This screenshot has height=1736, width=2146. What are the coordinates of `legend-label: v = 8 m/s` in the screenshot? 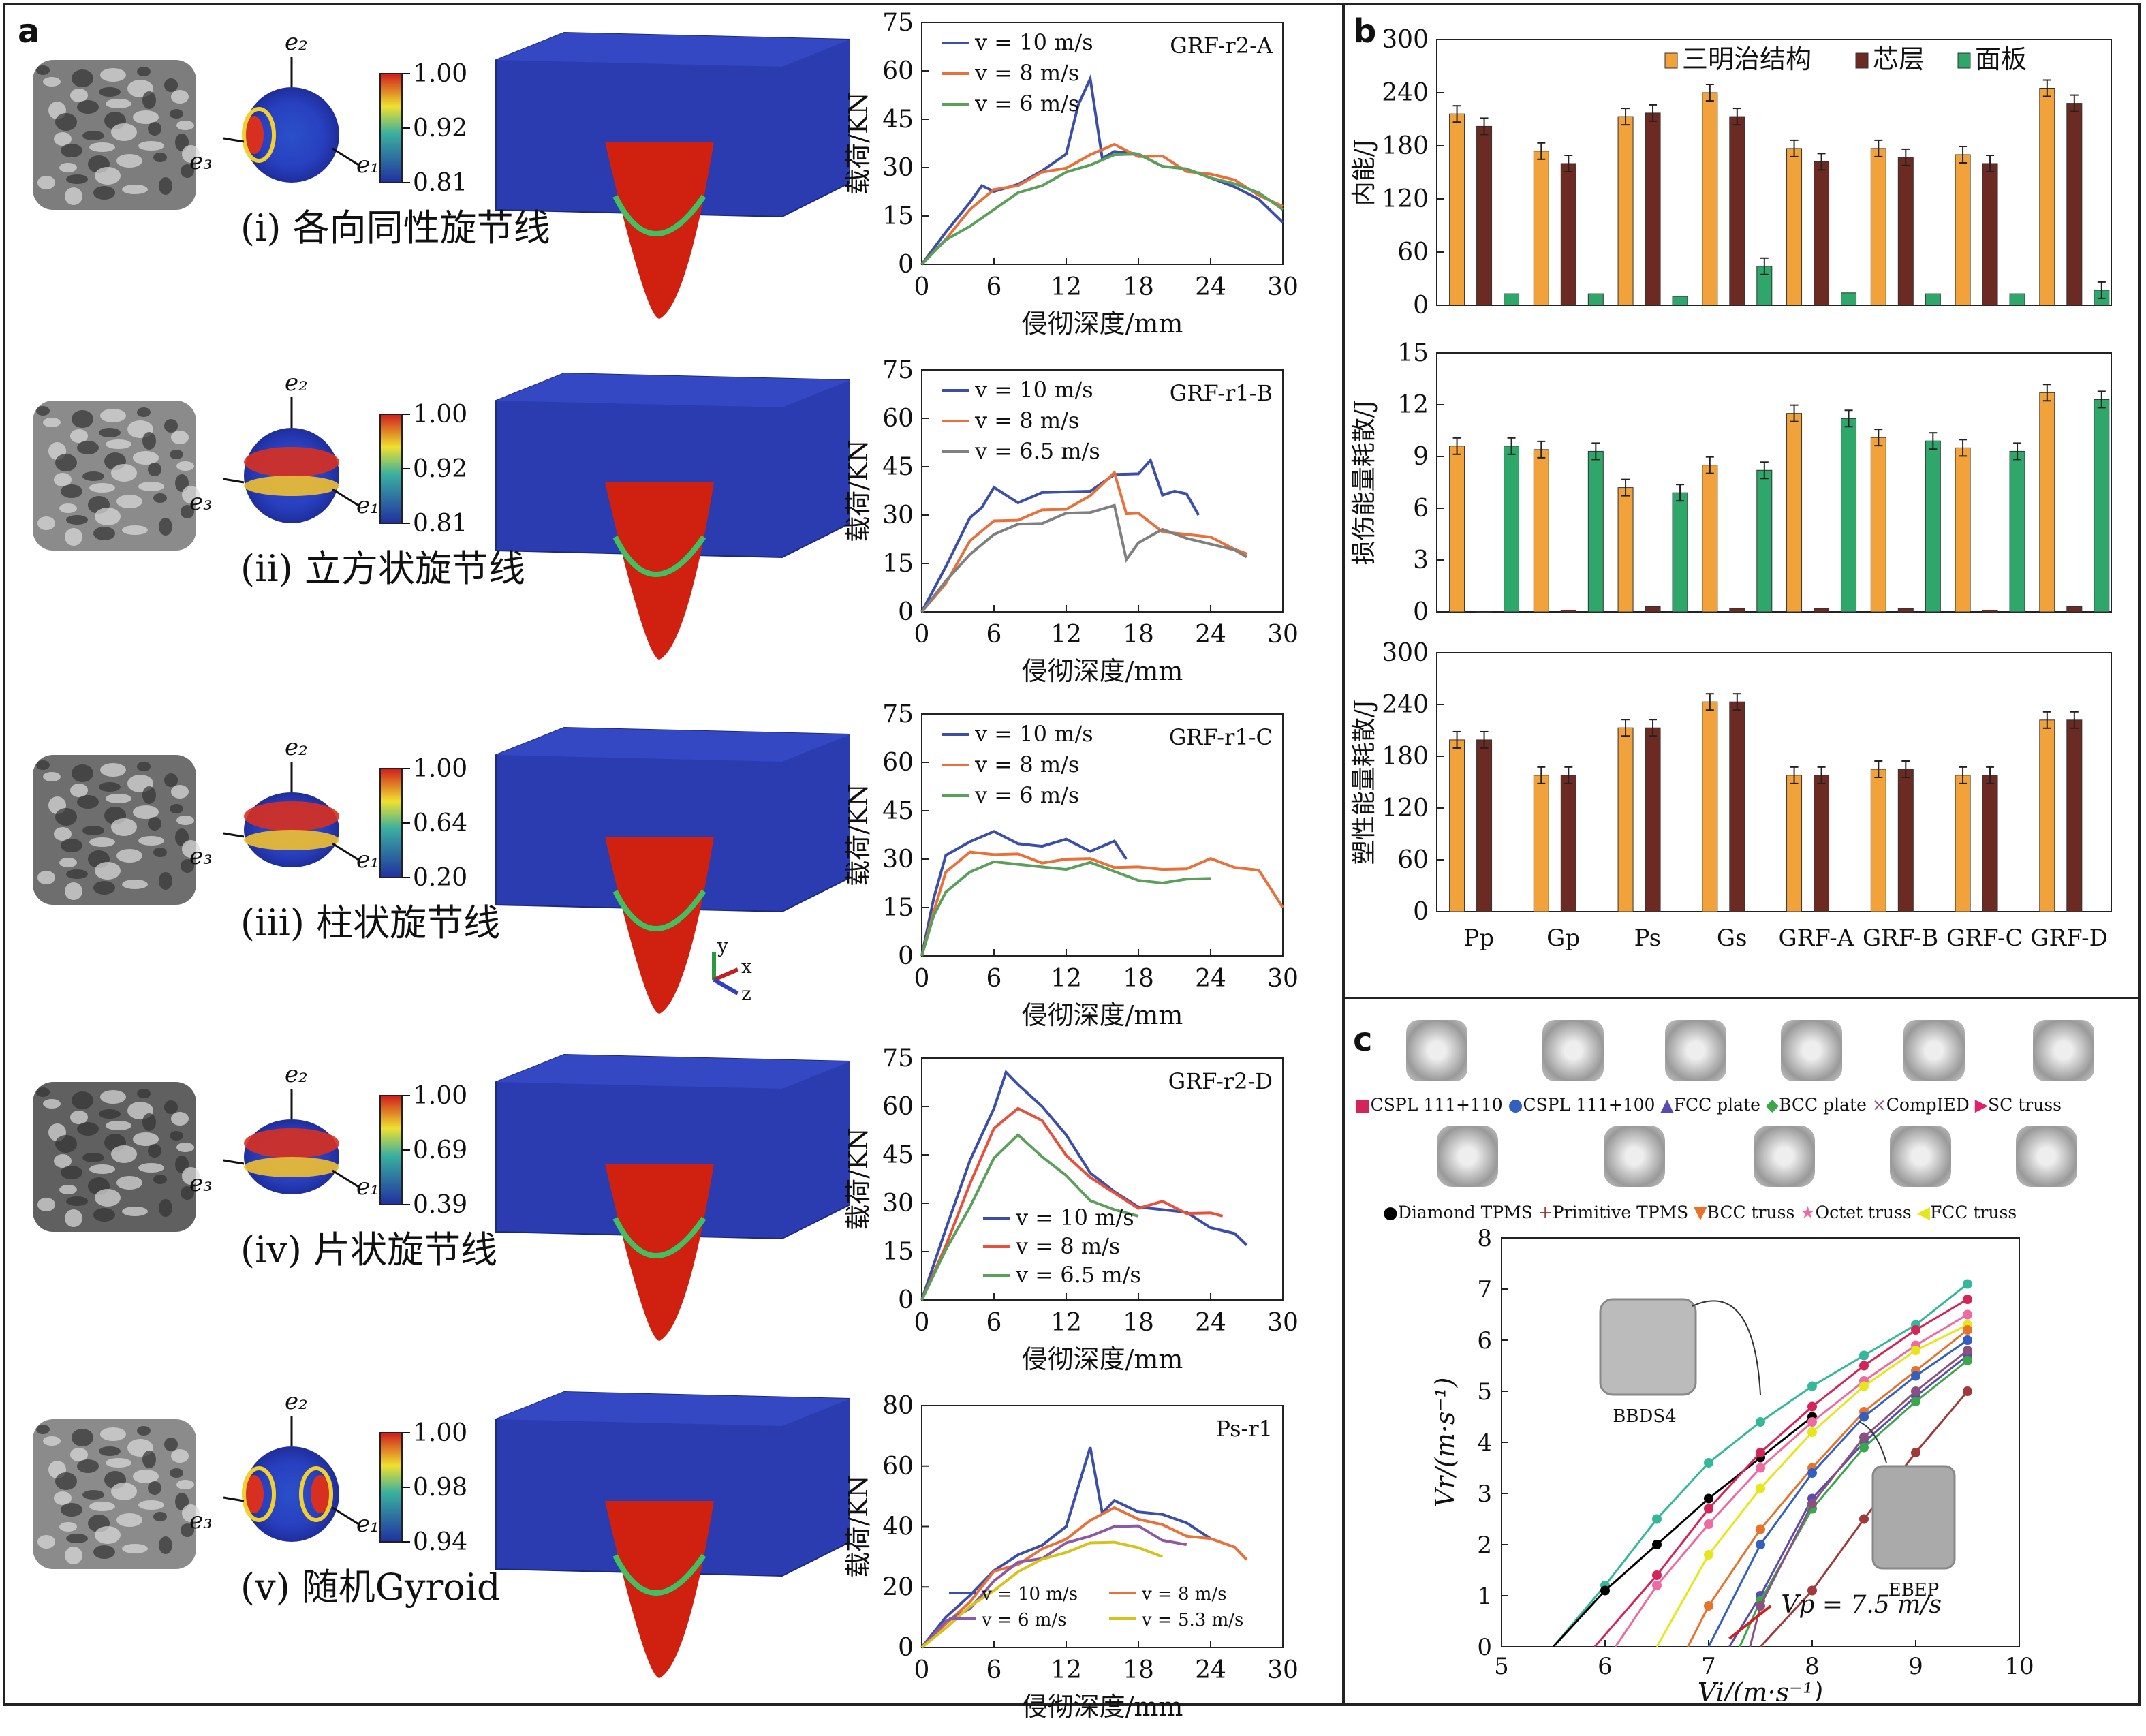 It's located at (1026, 73).